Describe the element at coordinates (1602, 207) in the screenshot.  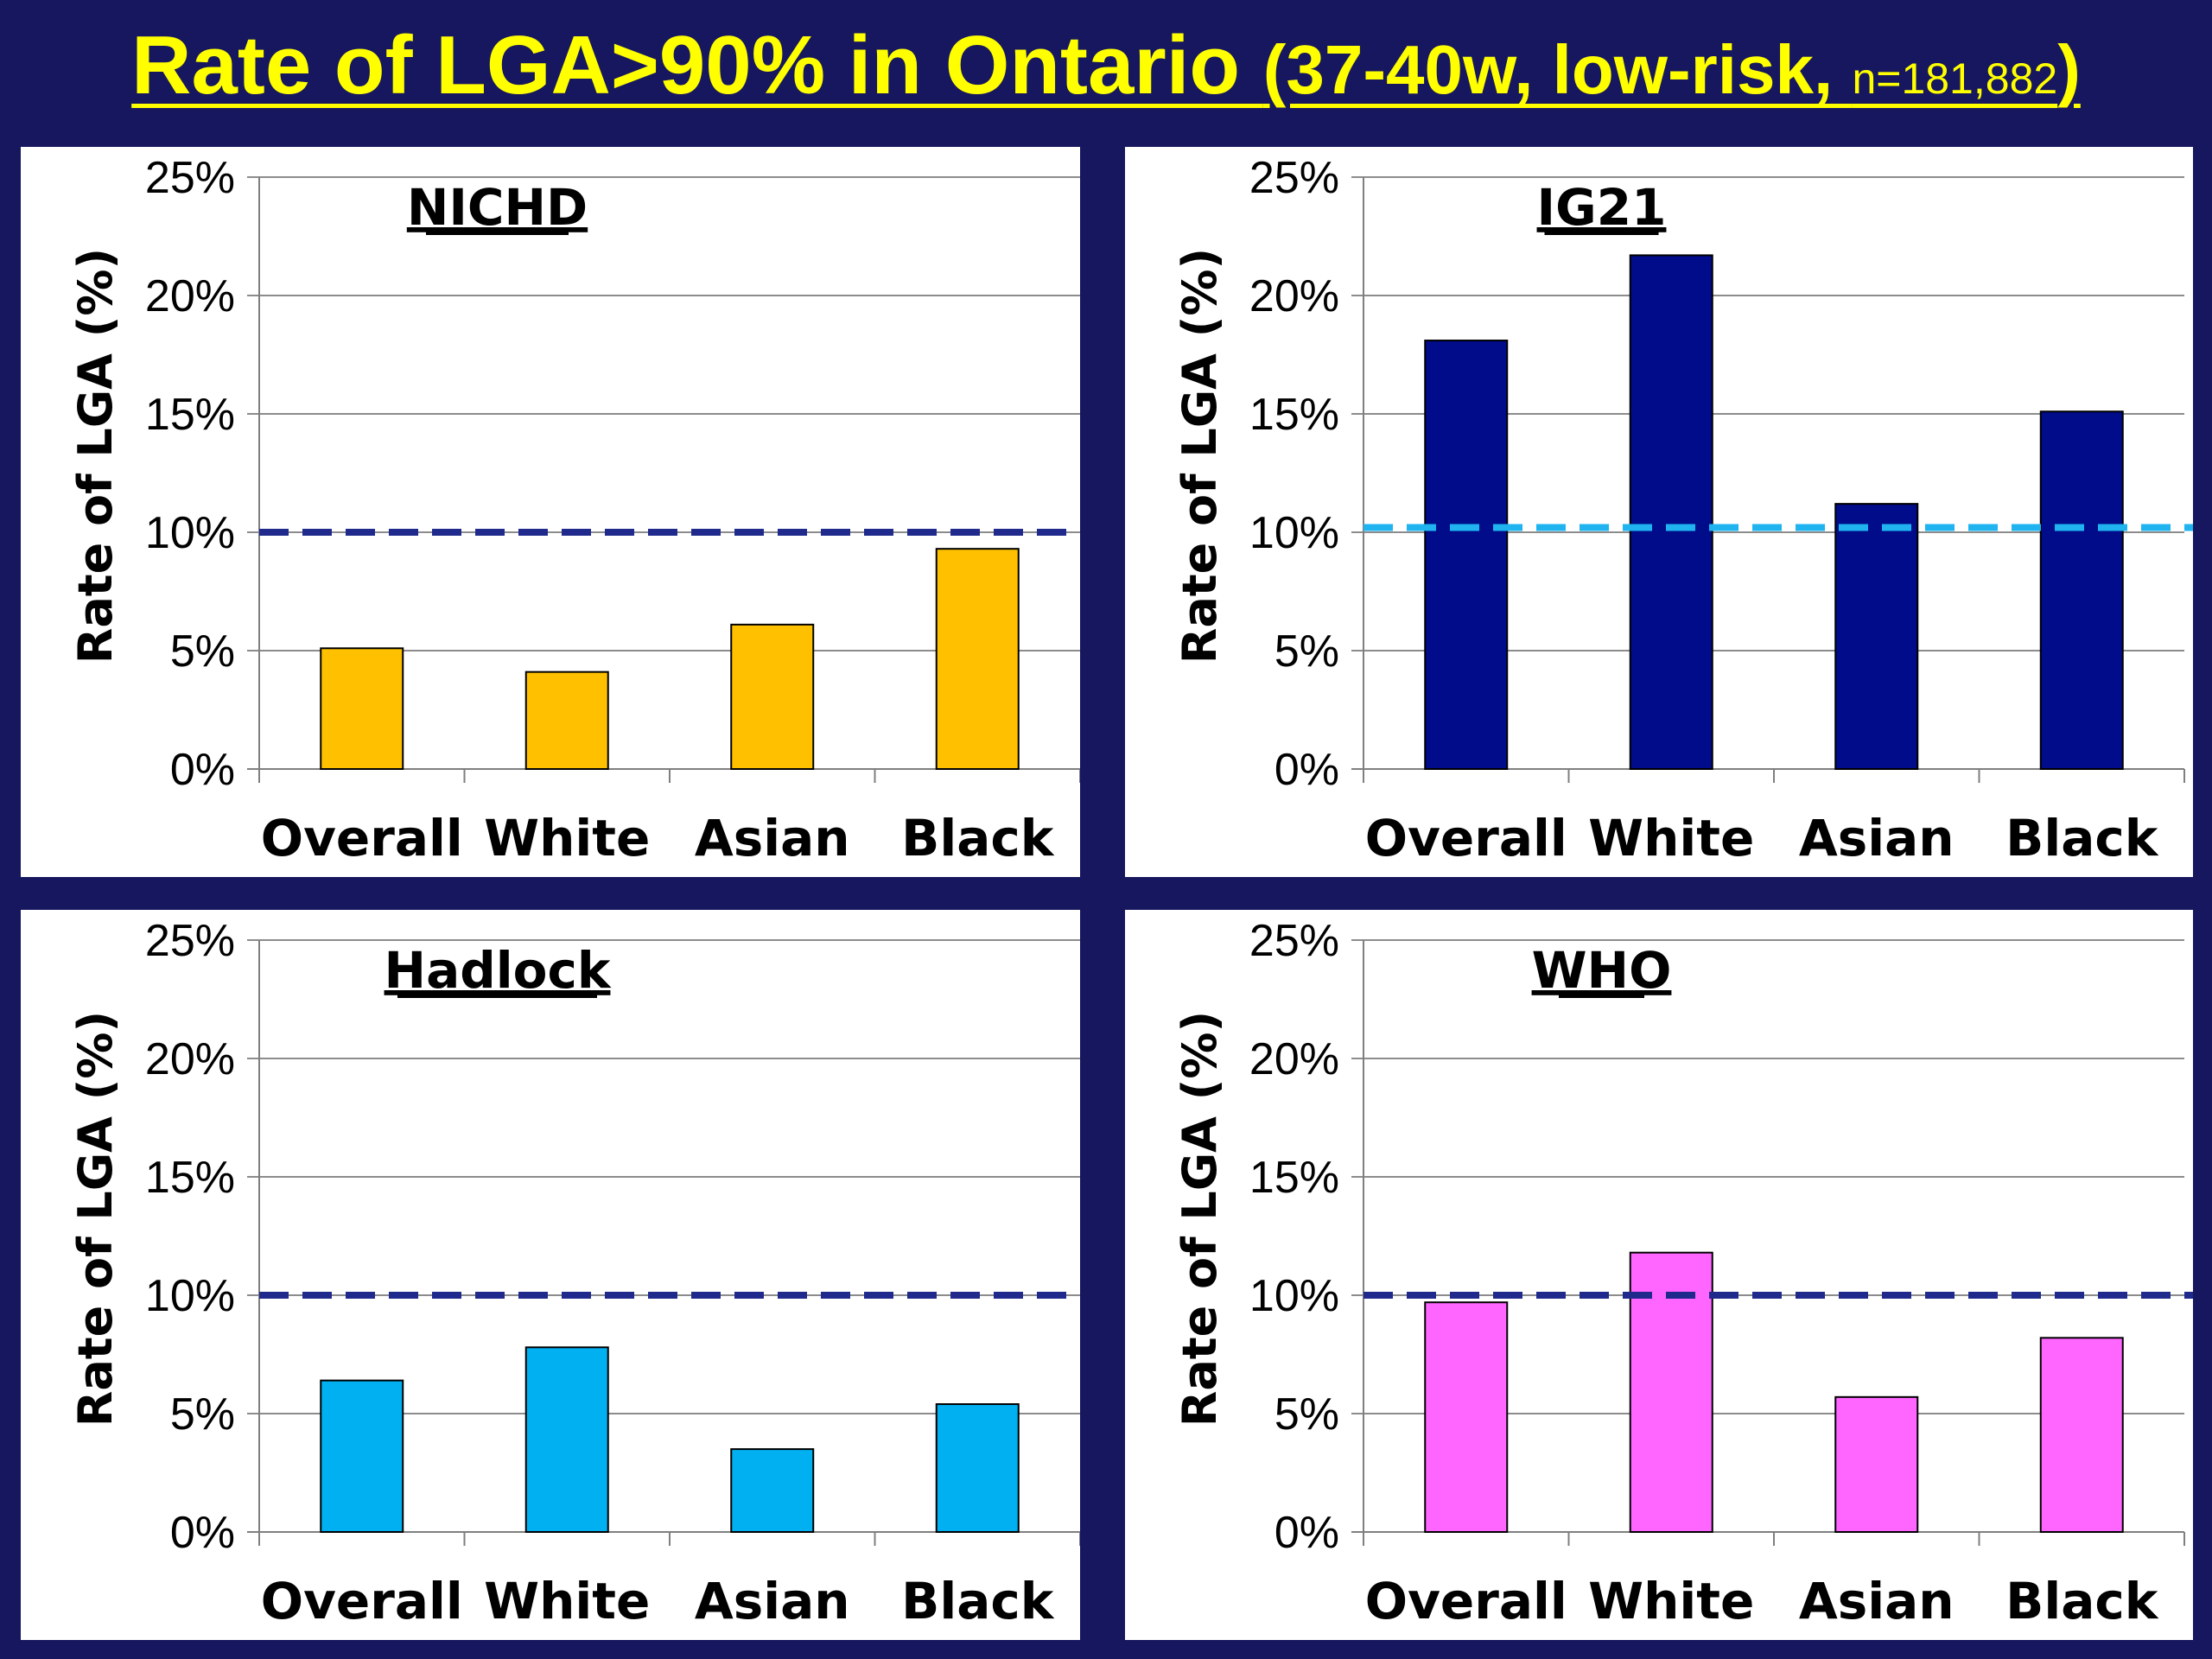
I see `chart-title: IG21` at that location.